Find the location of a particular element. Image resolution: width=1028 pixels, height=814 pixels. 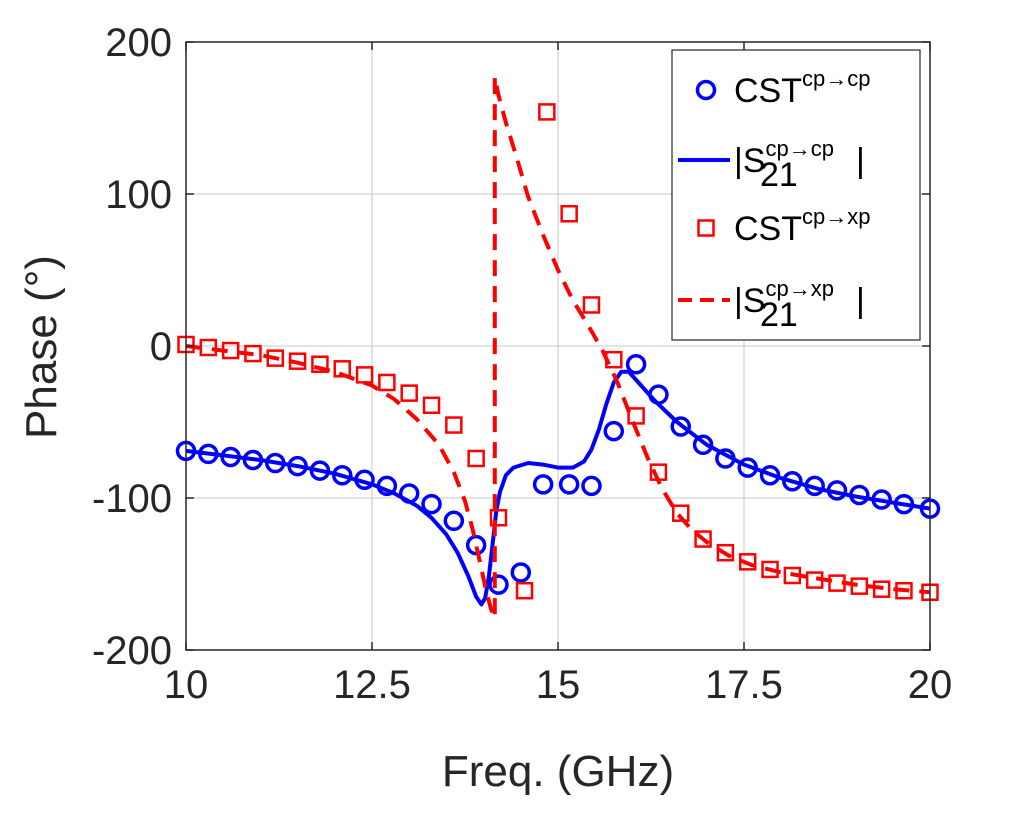

y-tick-label: 100 is located at coordinates (138, 195).